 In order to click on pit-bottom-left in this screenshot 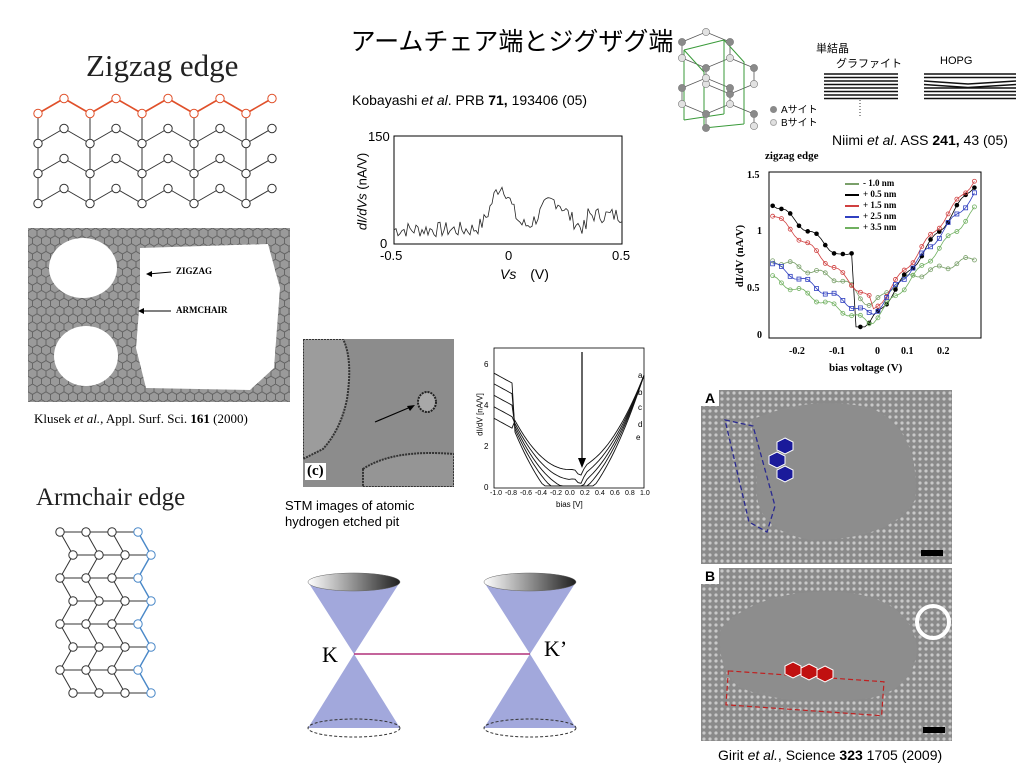, I will do `click(86, 356)`.